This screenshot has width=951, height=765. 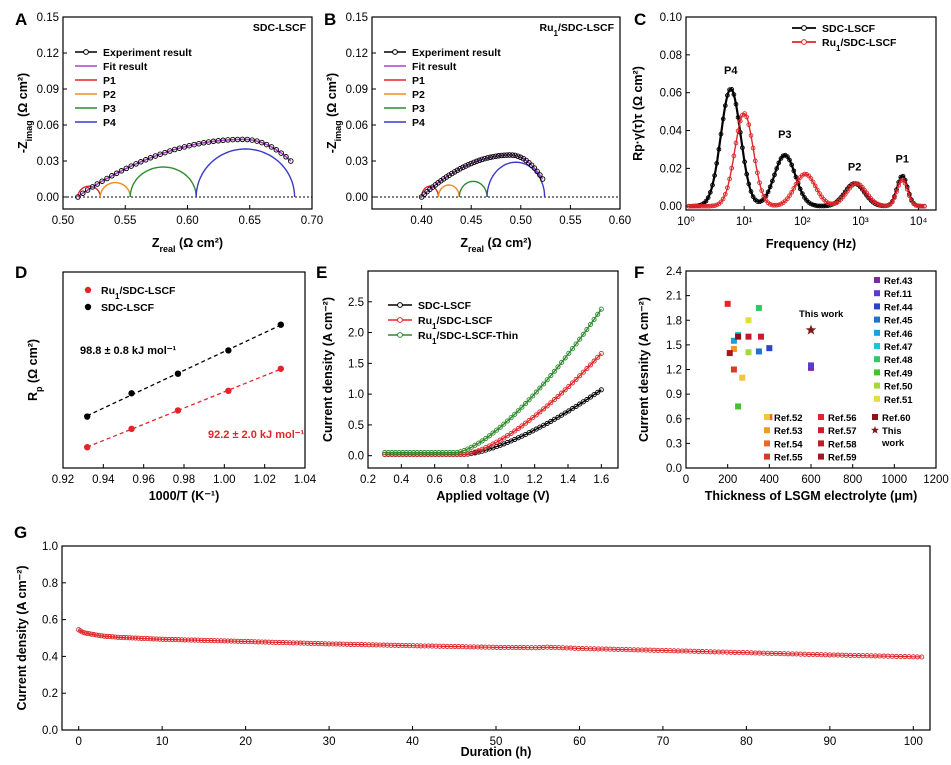 What do you see at coordinates (329, 742) in the screenshot?
I see `G-xtick-label: 30` at bounding box center [329, 742].